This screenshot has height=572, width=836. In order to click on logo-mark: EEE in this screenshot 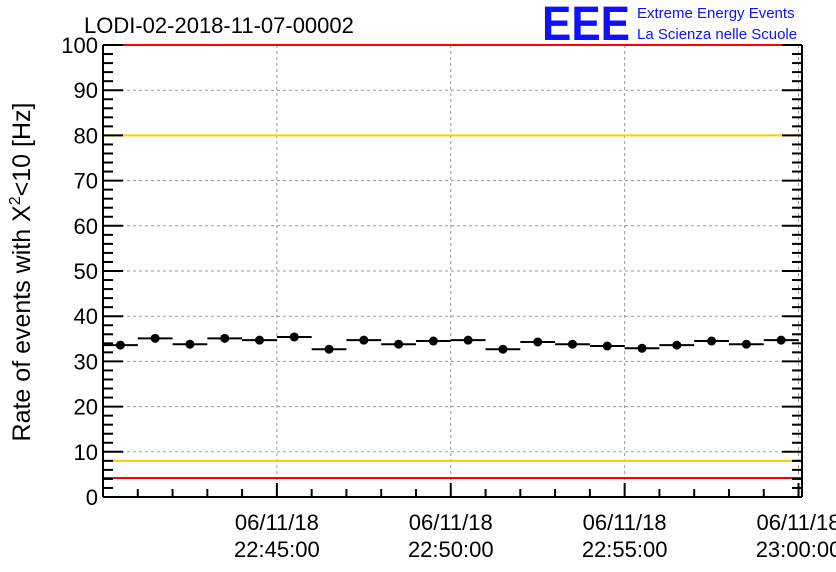, I will do `click(586, 25)`.